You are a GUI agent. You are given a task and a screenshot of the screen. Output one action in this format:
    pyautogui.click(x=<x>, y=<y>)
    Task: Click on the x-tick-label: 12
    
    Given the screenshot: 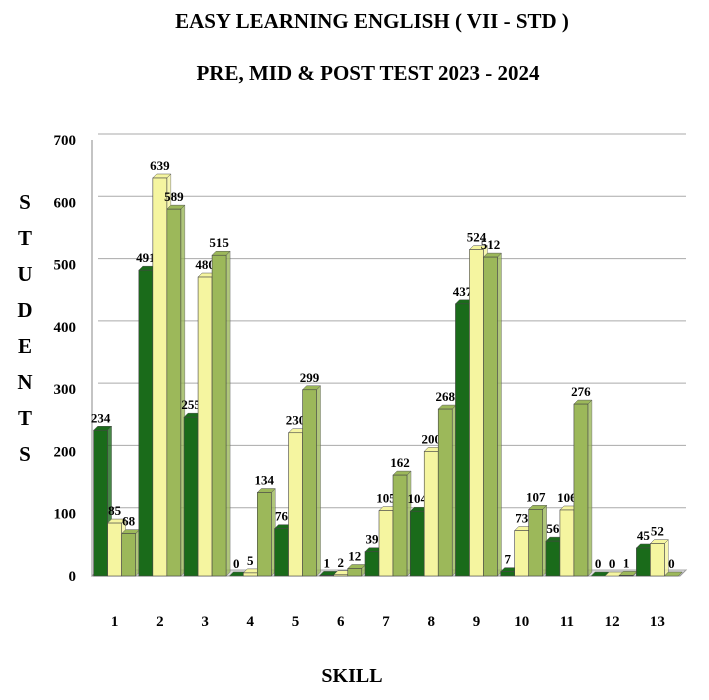 What is the action you would take?
    pyautogui.click(x=612, y=622)
    